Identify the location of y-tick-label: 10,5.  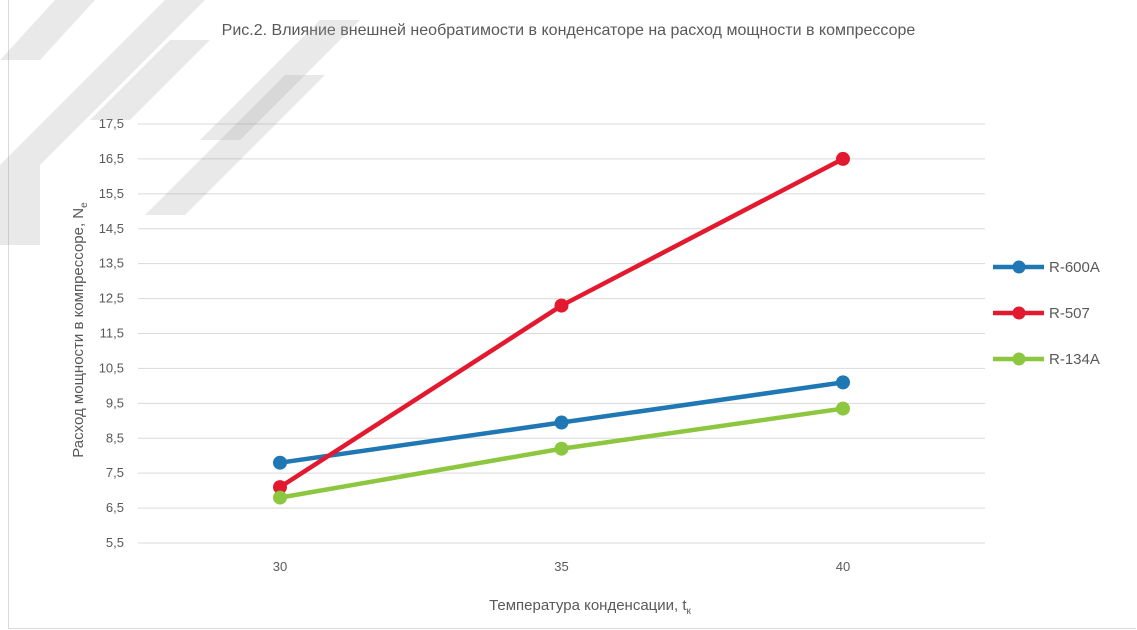
(111, 367).